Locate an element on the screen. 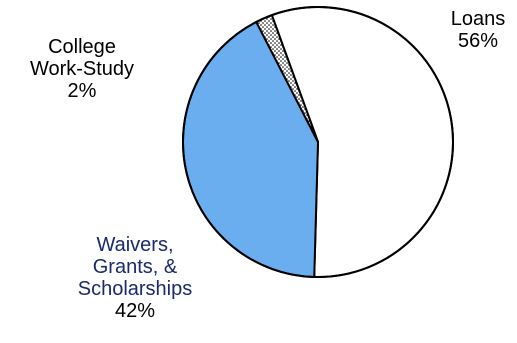 This screenshot has width=517, height=343. slice-label-waivers-grants-scholarships: Waivers, Grants, & Scholarships 42% is located at coordinates (135, 278).